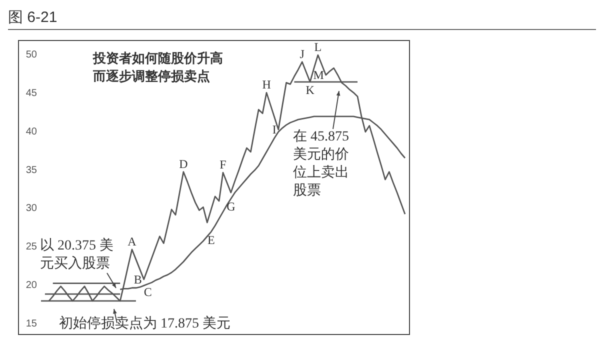 The width and height of the screenshot is (604, 362). Describe the element at coordinates (32, 208) in the screenshot. I see `y-tick-label: 30` at that location.